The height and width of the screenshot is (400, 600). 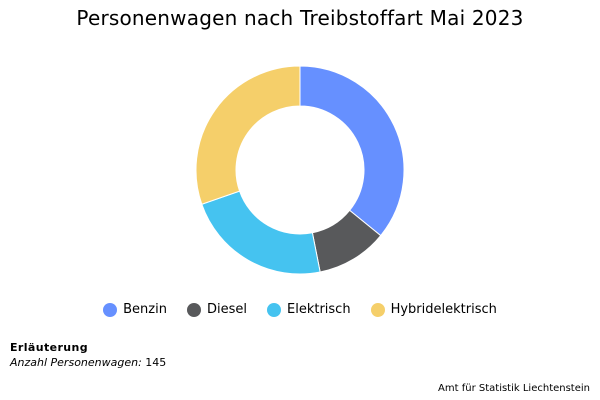 I want to click on source-credit: Amt für Statistik Liechtenstein, so click(x=514, y=388).